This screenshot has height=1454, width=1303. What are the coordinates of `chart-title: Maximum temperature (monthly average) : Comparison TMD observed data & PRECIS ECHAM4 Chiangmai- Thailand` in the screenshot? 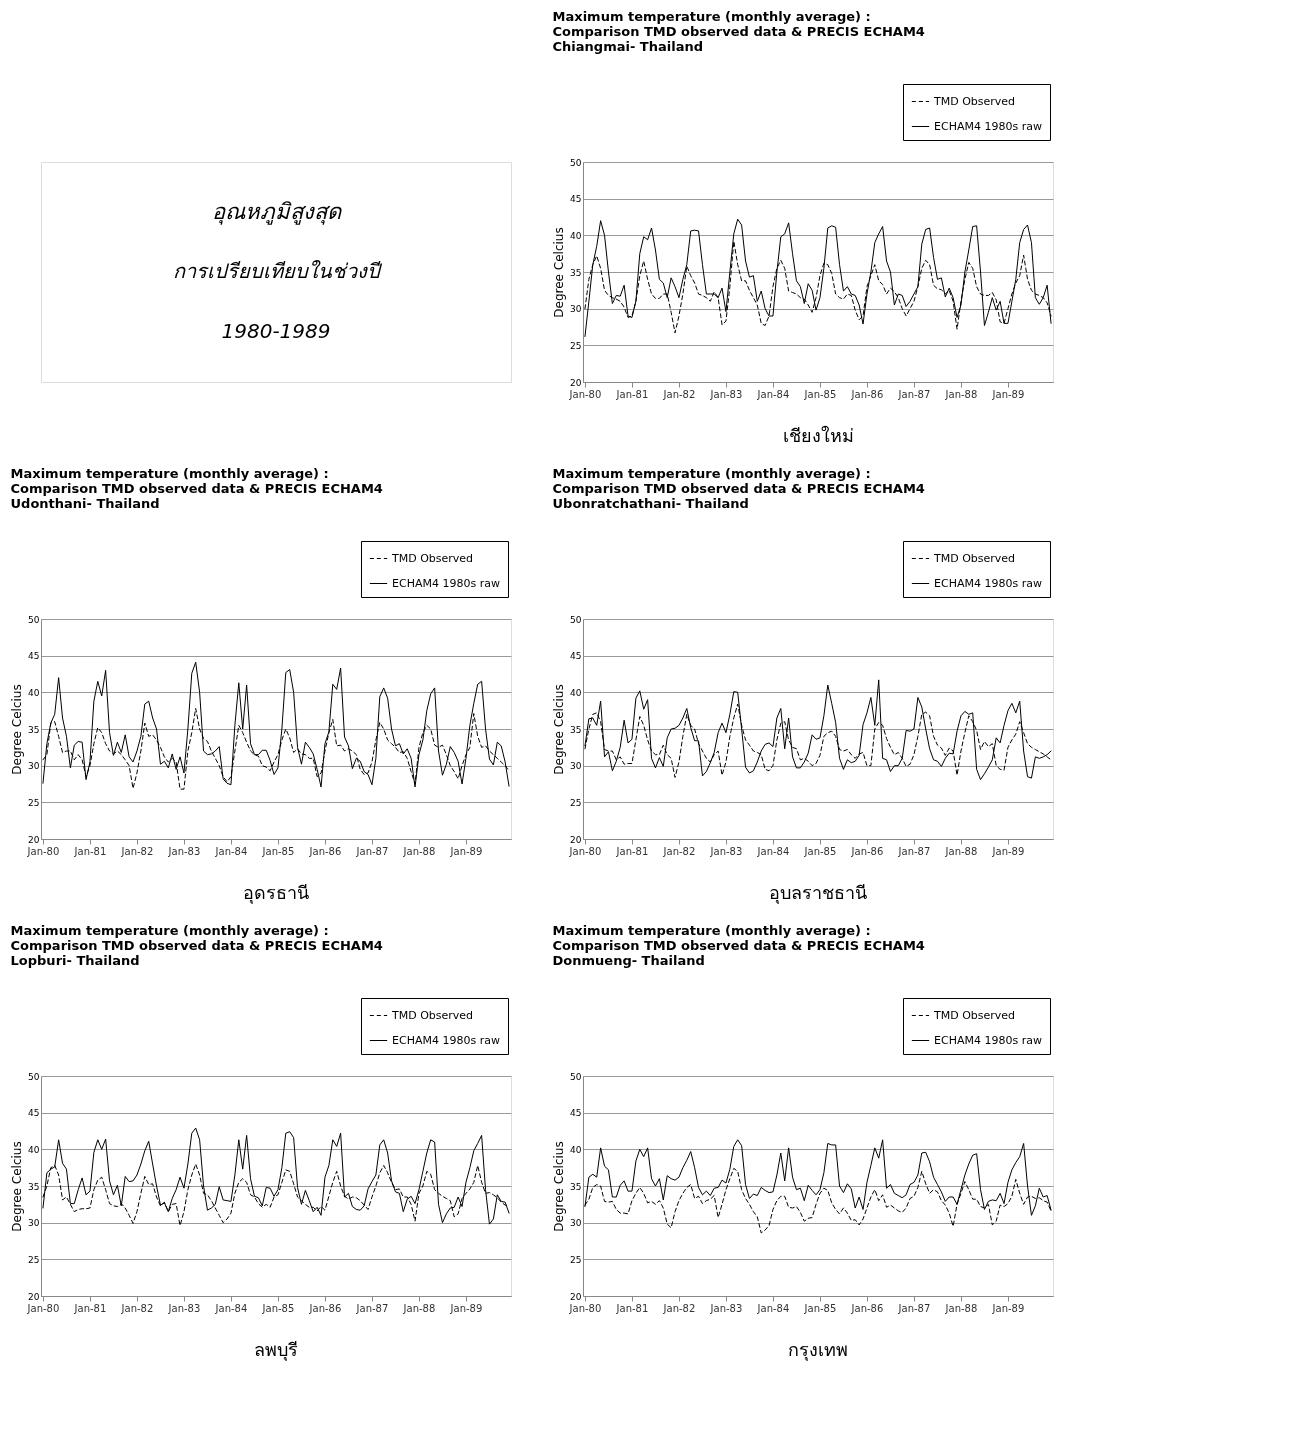 It's located at (738, 31).